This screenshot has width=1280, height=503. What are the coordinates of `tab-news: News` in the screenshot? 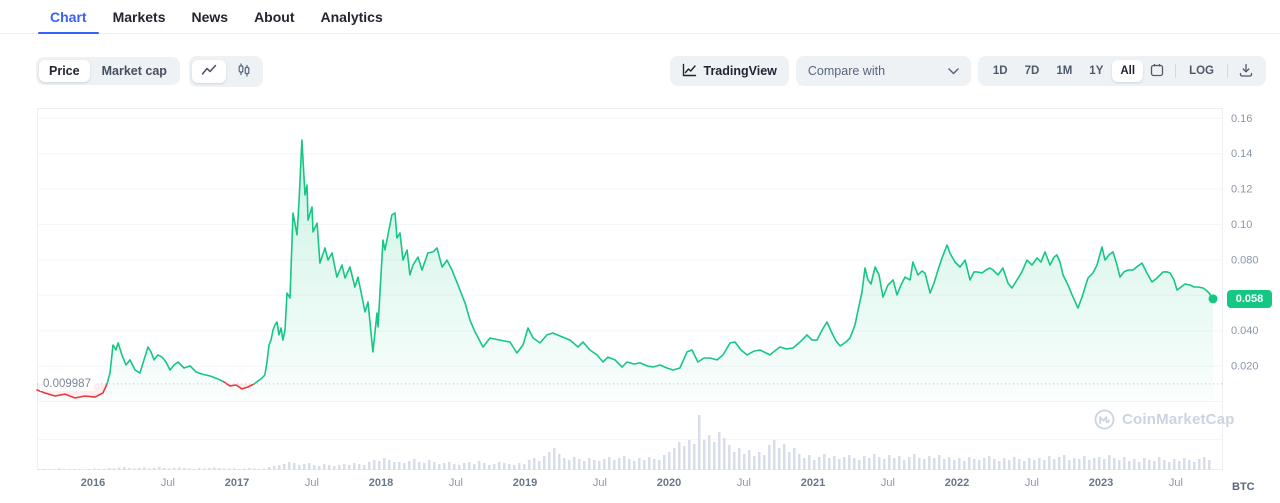 It's located at (210, 16).